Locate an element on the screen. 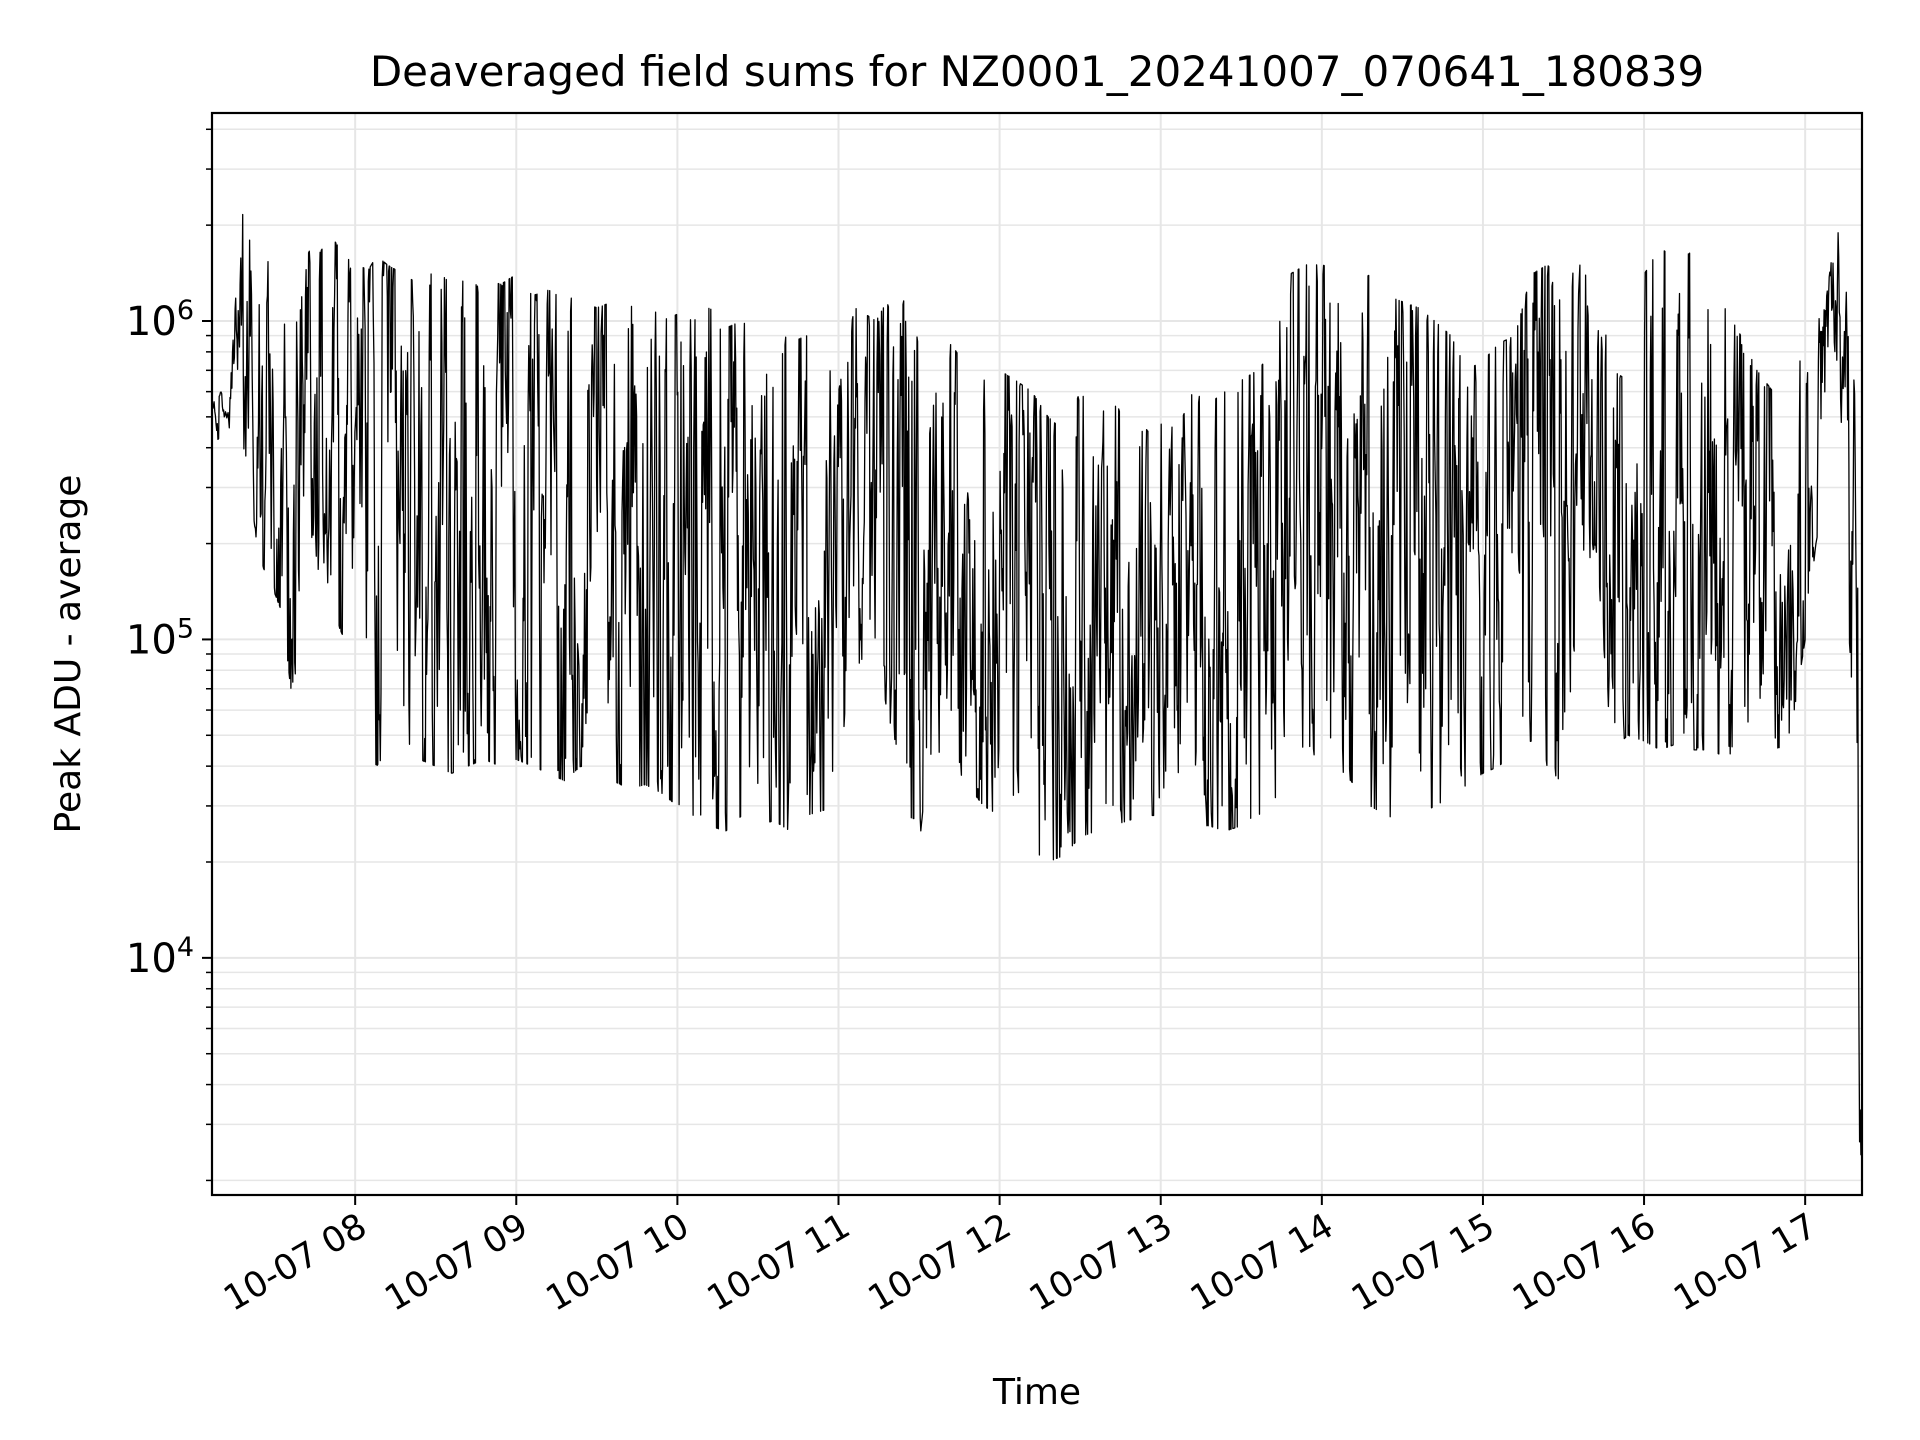 This screenshot has height=1440, width=1920. y-tick-label: 106 is located at coordinates (160, 320).